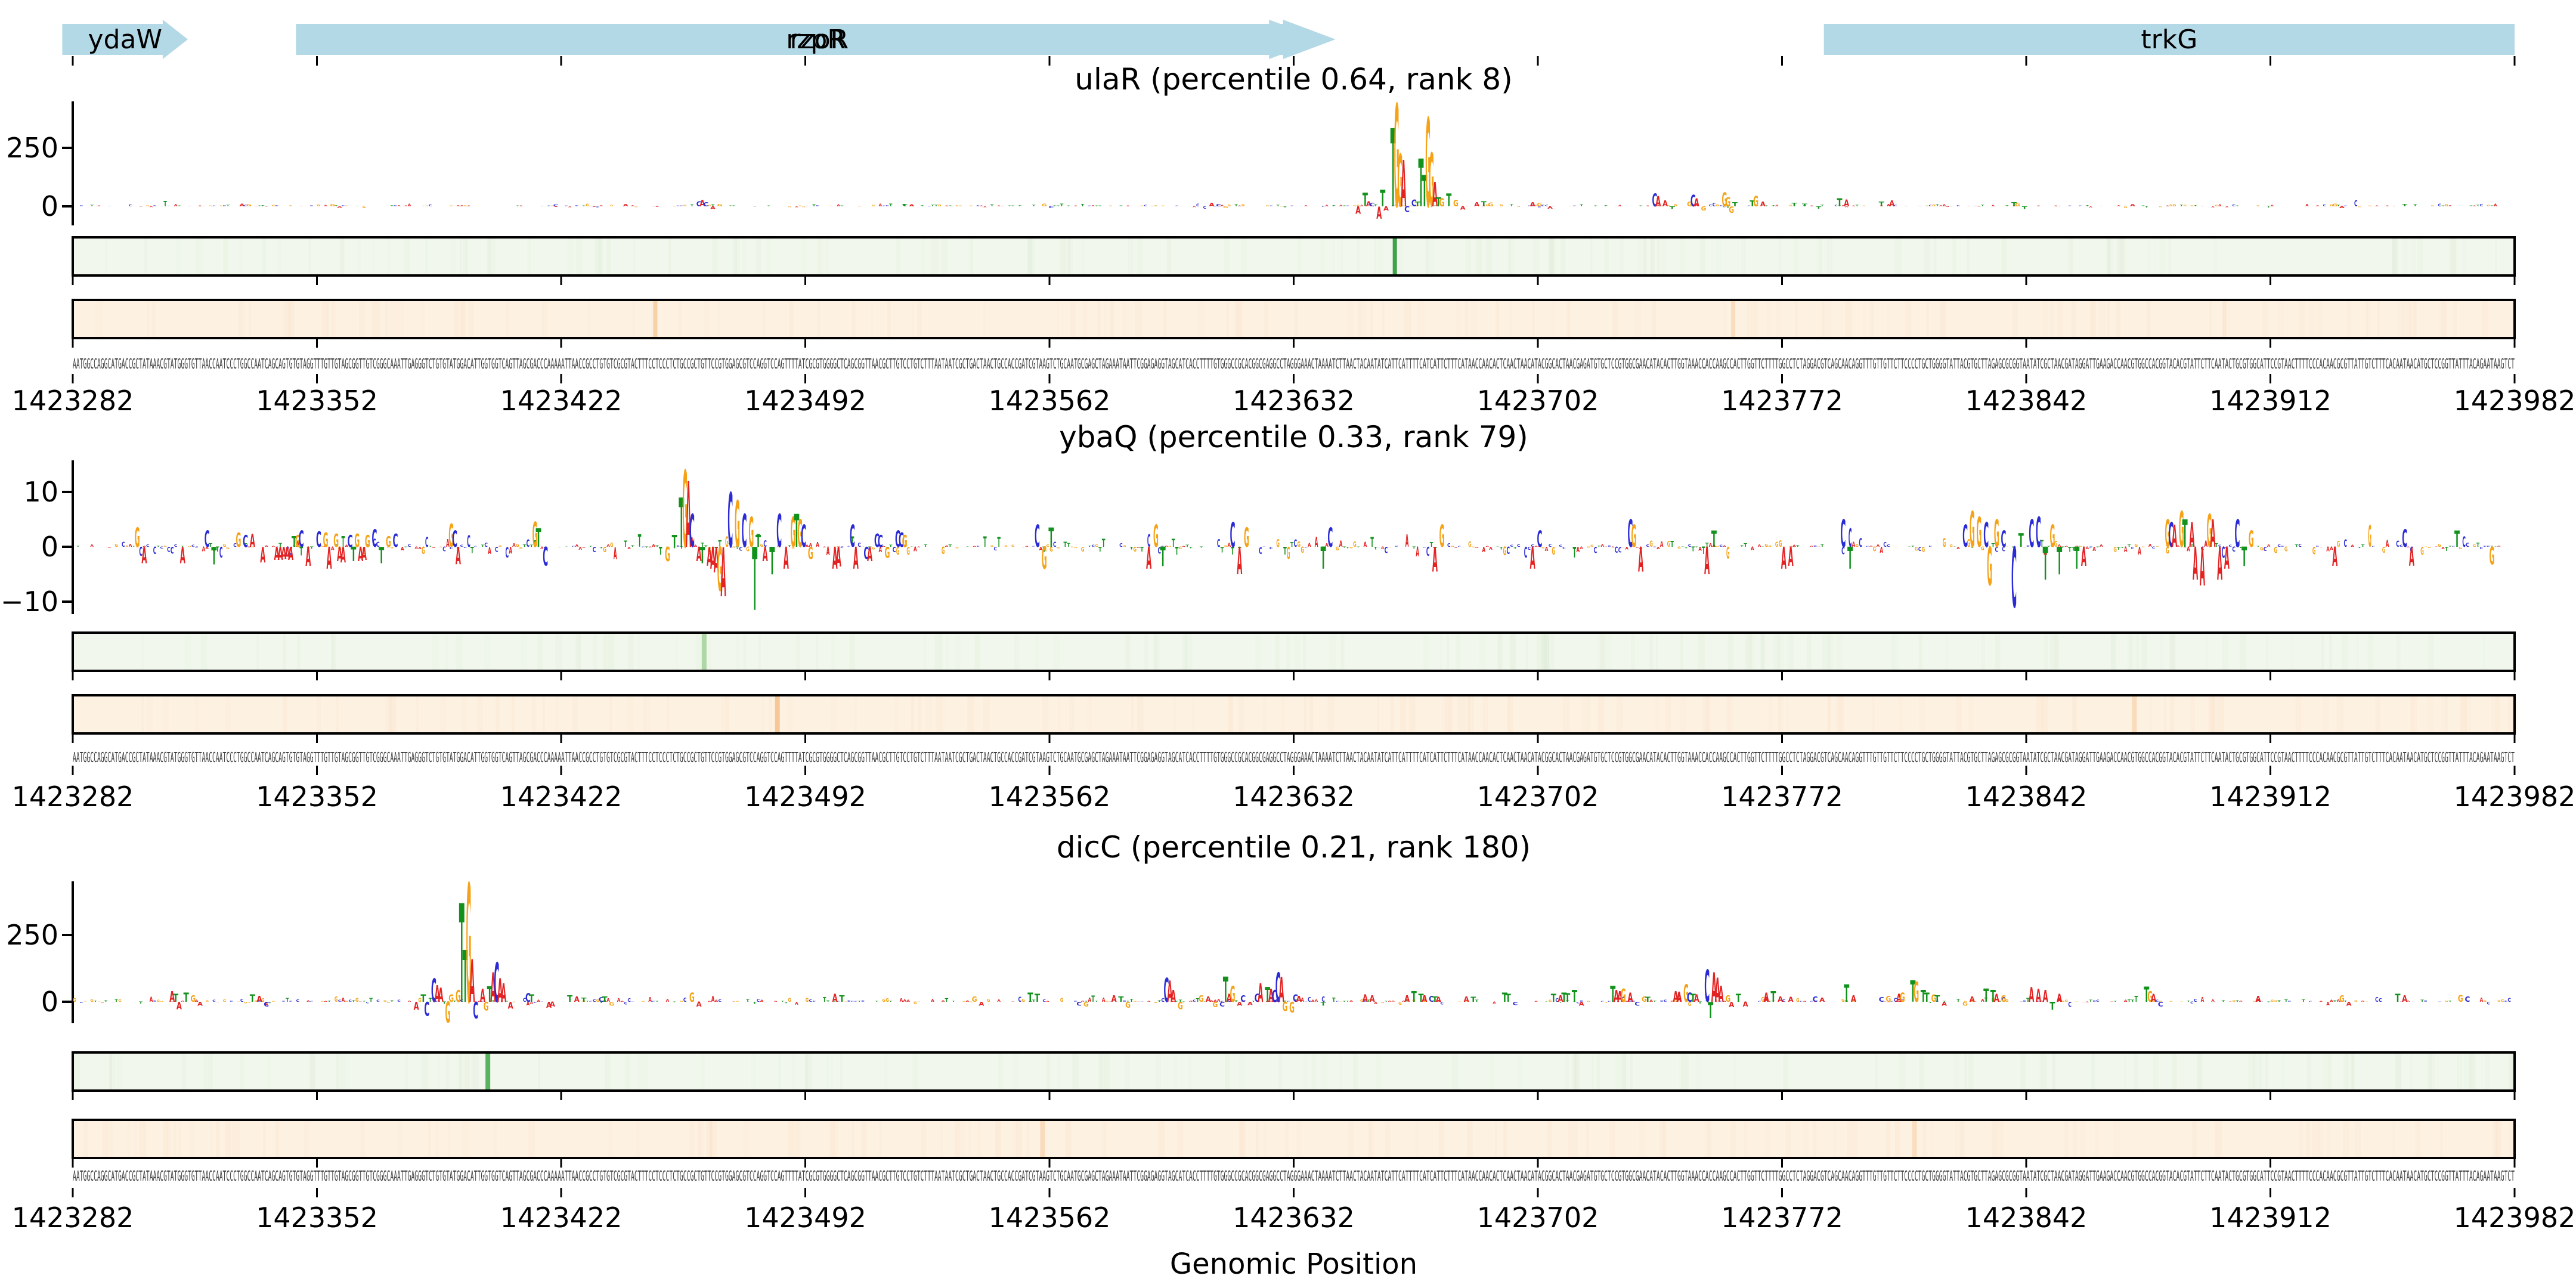 The height and width of the screenshot is (1288, 2576). I want to click on x-tick-label: 1423422, so click(562, 1218).